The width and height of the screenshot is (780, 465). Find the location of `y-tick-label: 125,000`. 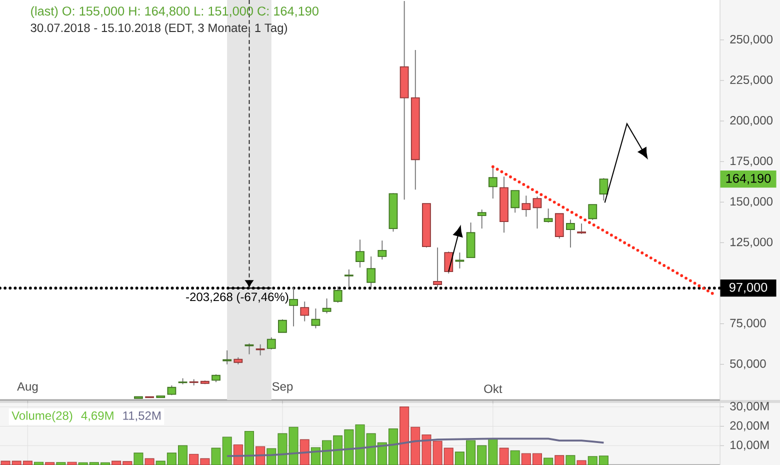

y-tick-label: 125,000 is located at coordinates (751, 243).